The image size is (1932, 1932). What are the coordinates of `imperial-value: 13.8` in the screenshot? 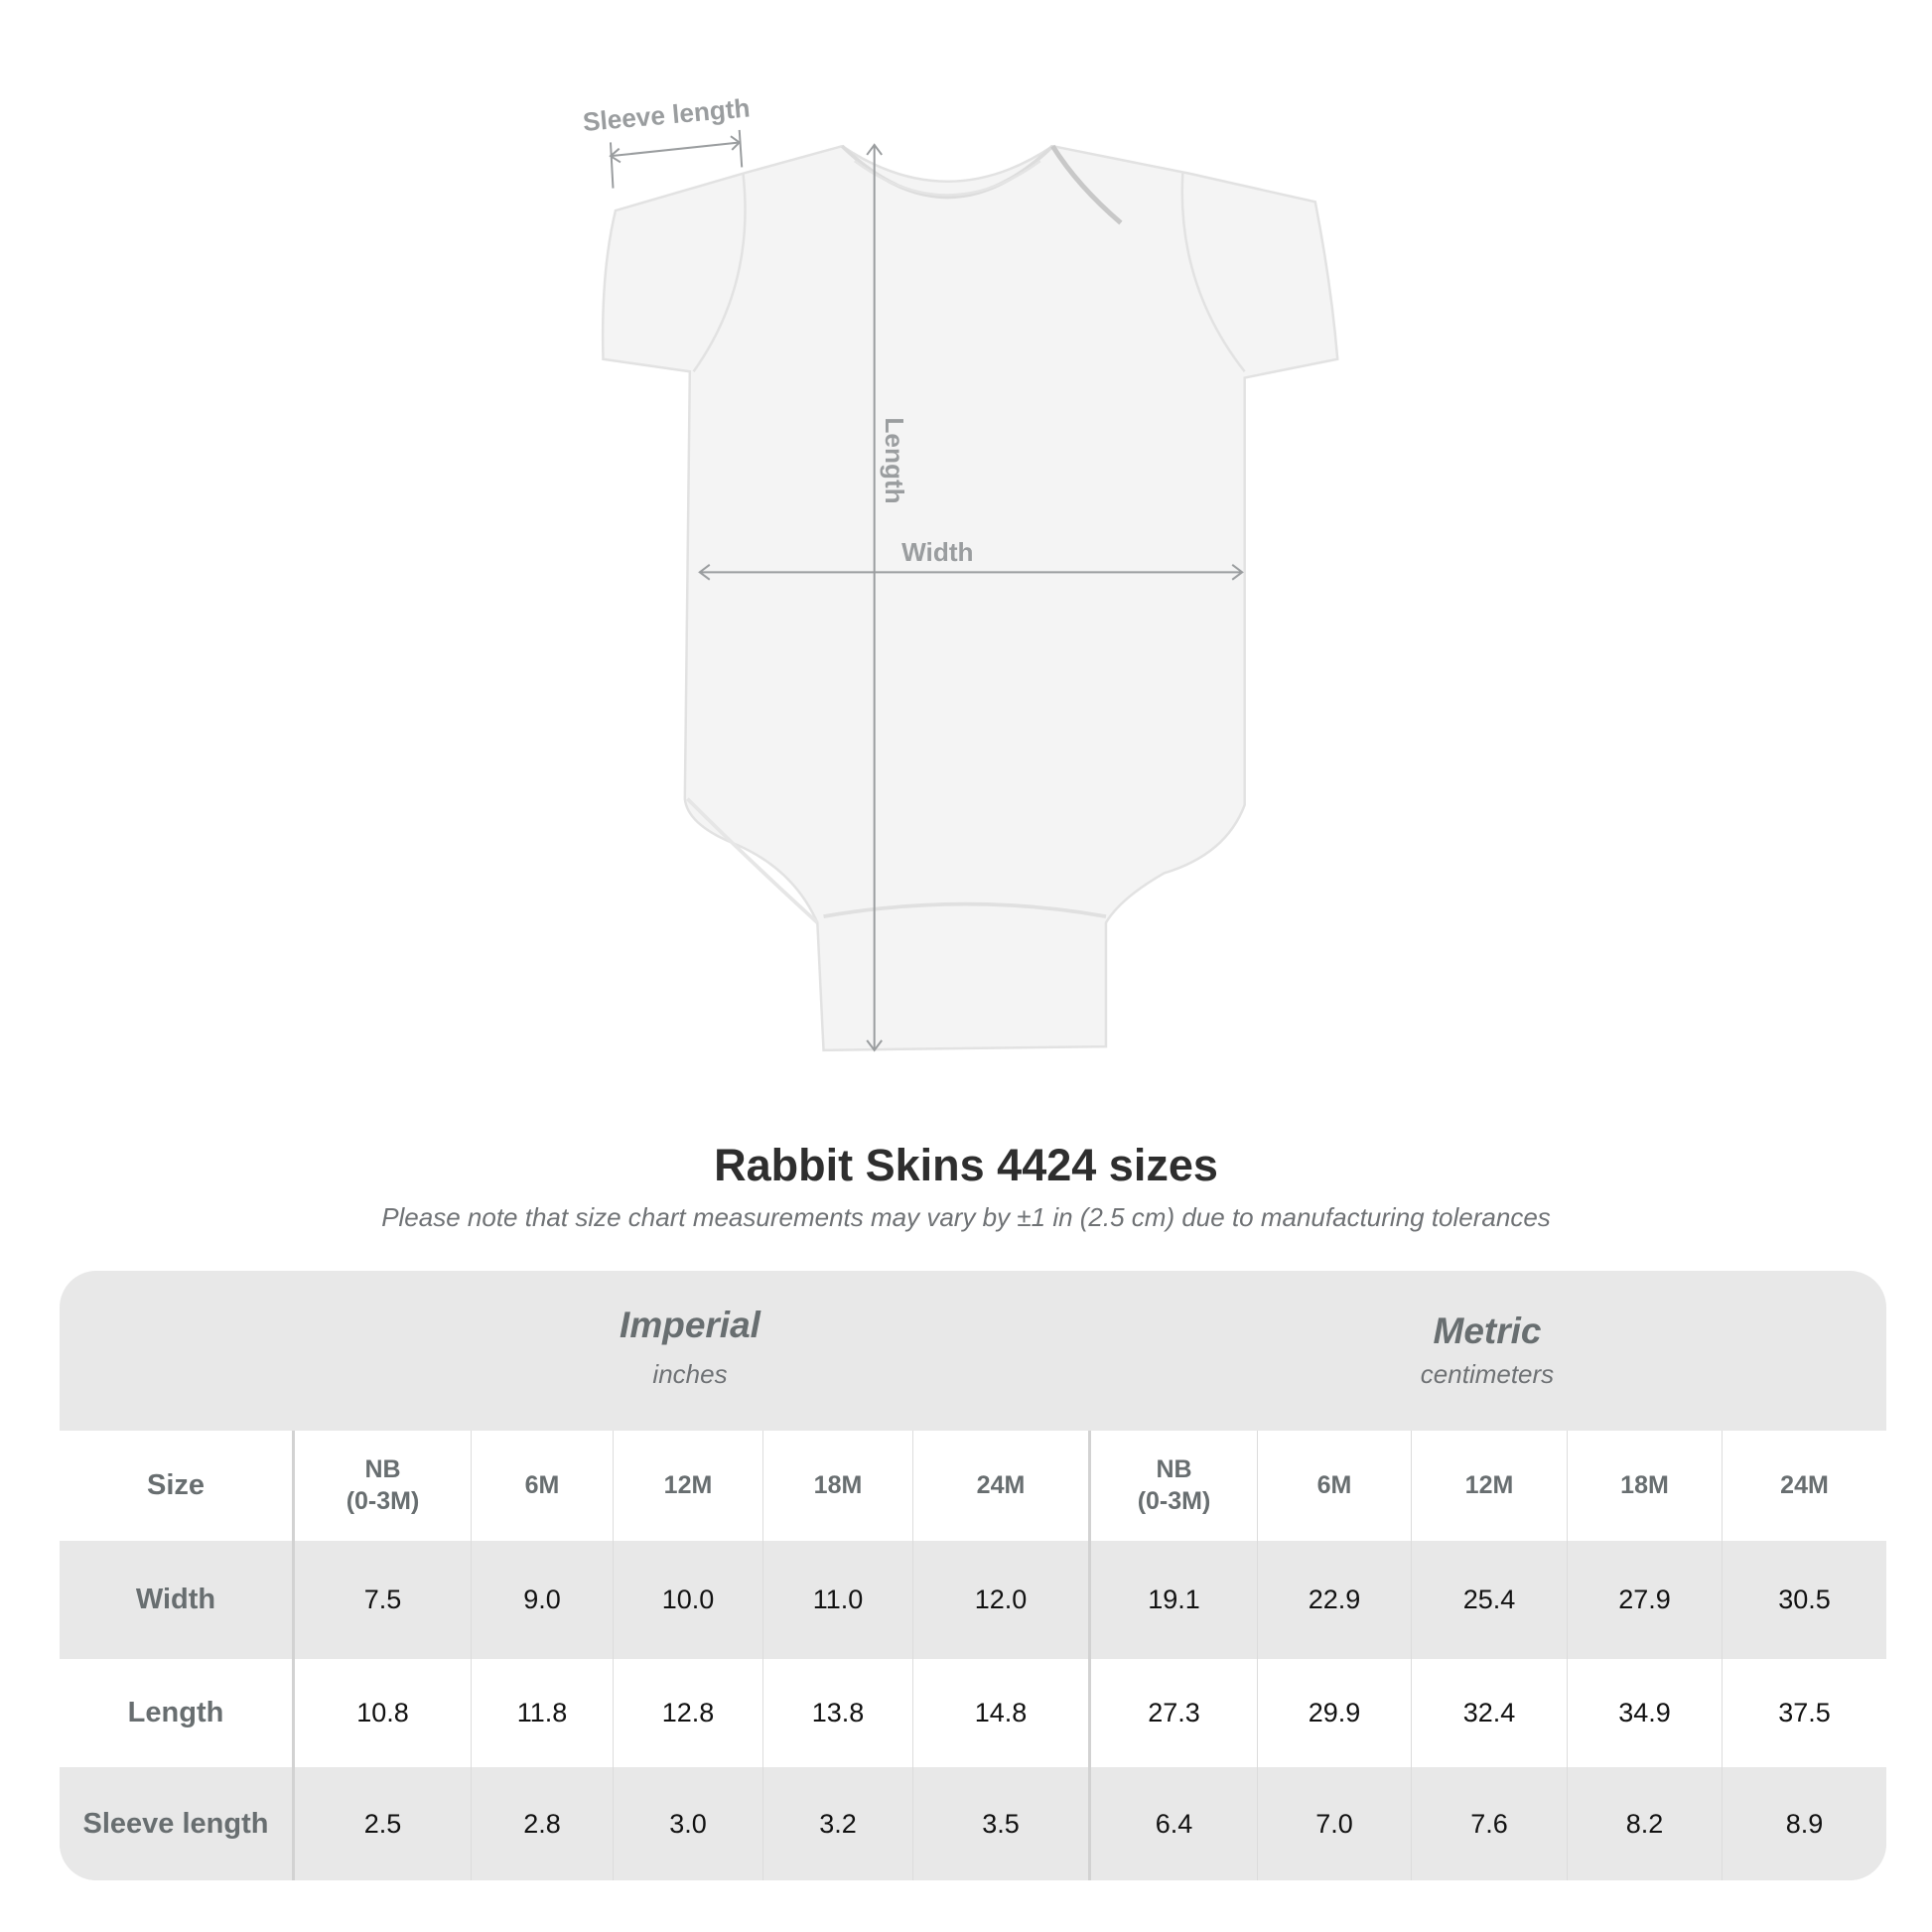 It's located at (837, 1713).